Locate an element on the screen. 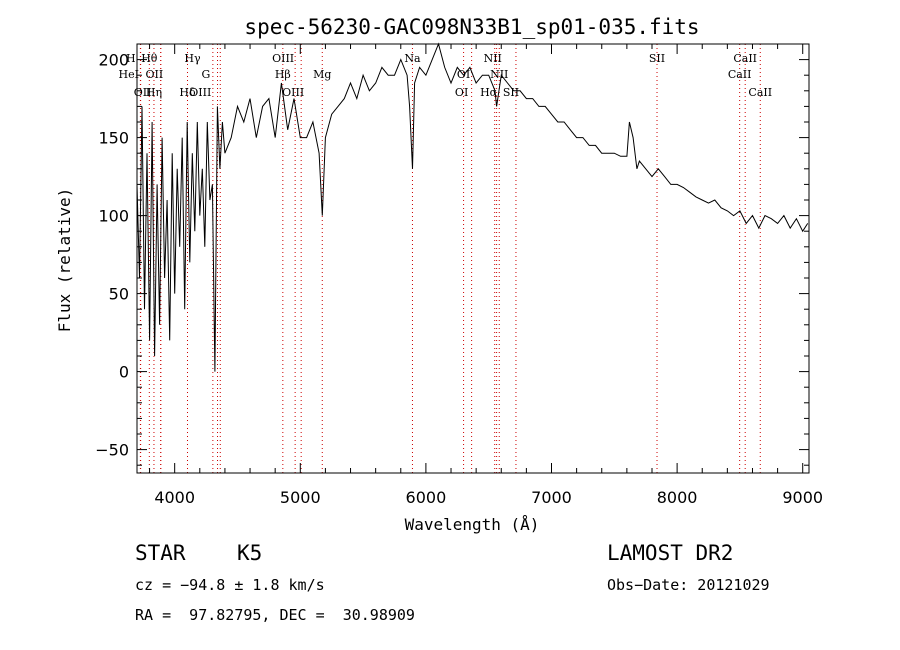  y-tick-label: 50 is located at coordinates (119, 294).